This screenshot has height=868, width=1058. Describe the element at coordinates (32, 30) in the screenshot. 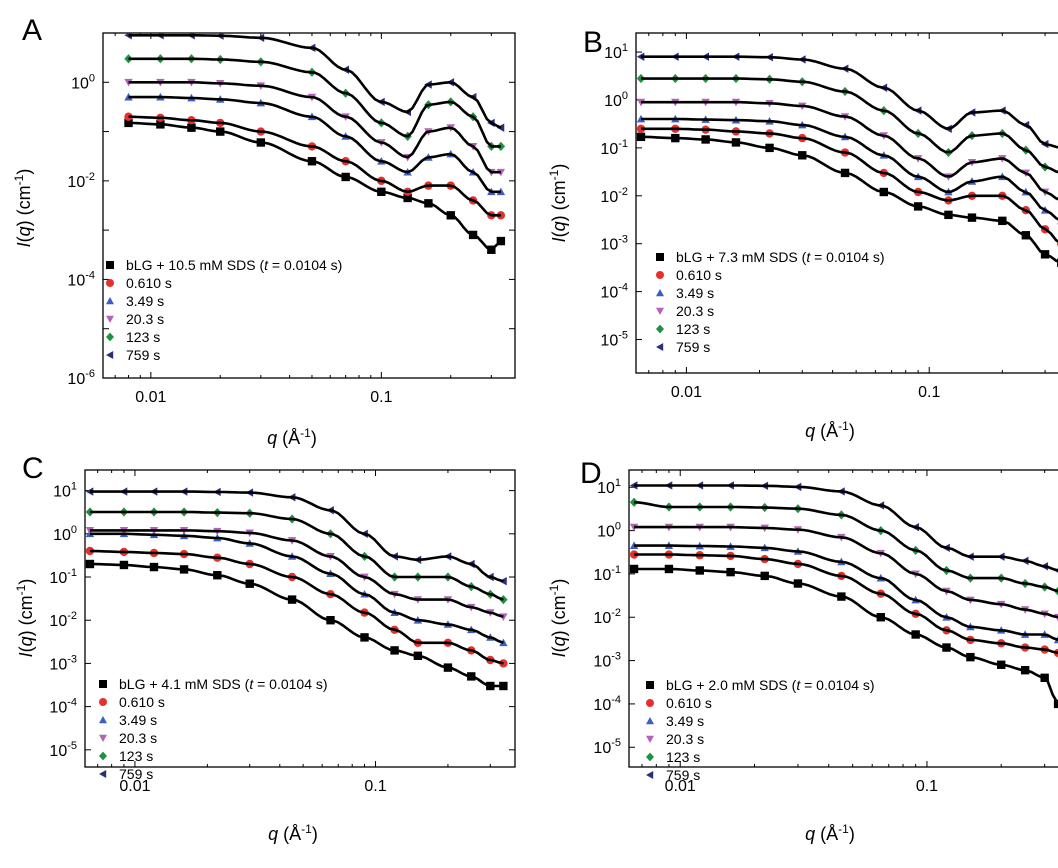

I see `panel-letter: A` at that location.